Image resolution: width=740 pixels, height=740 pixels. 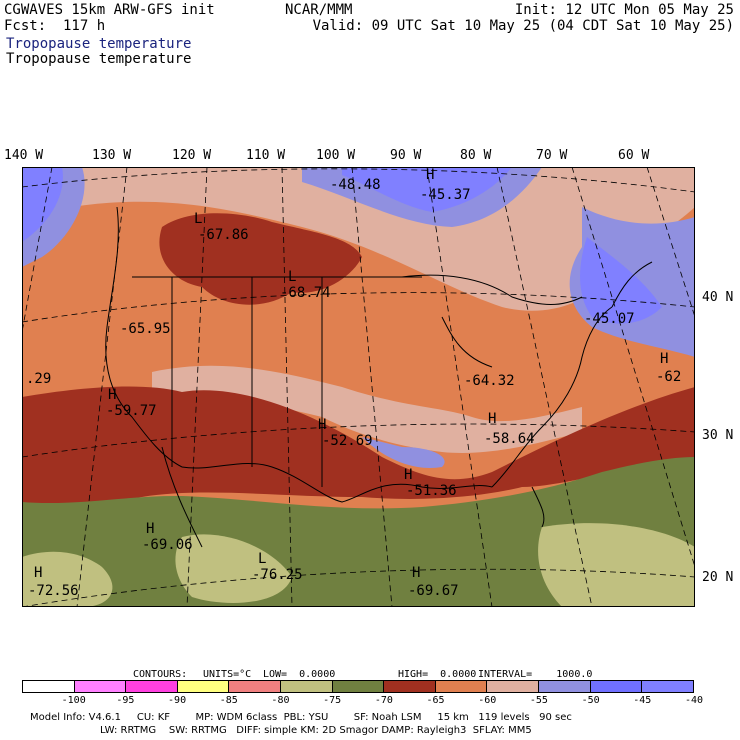 I want to click on field-band-45-north, so click(x=427, y=189).